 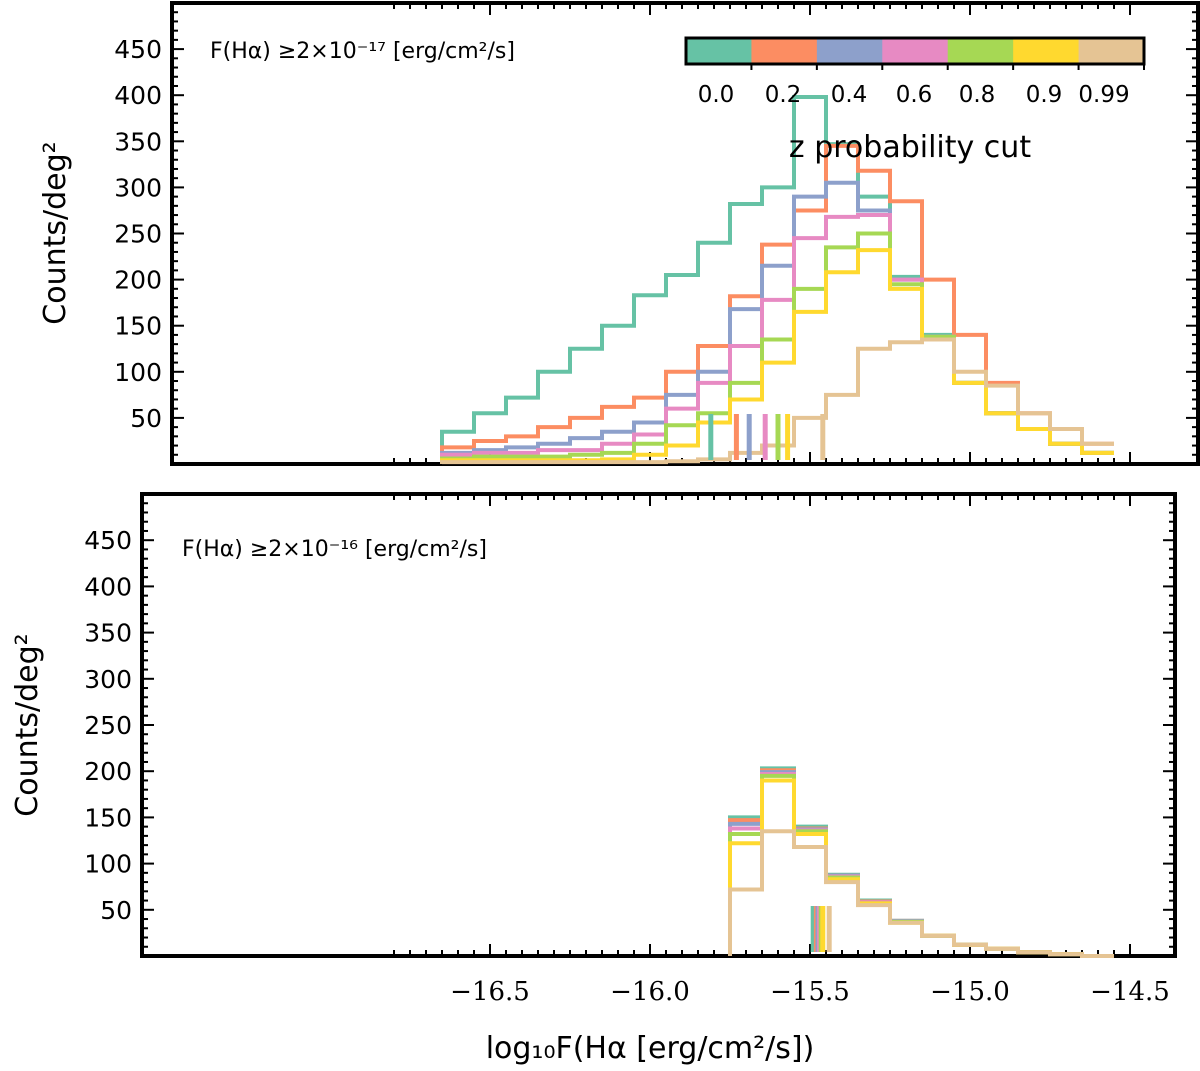 I want to click on colorbar-segment-0.2, so click(x=784, y=51).